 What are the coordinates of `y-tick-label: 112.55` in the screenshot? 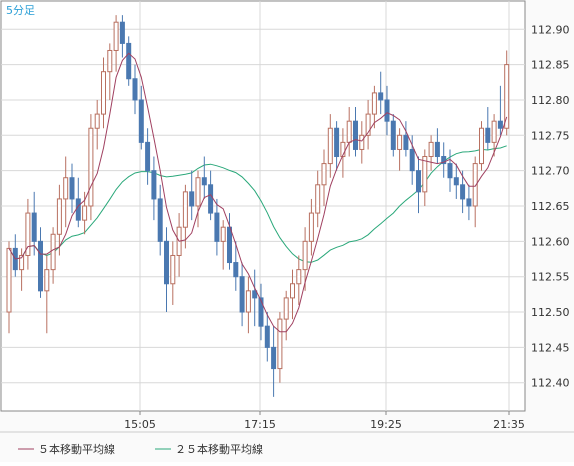 It's located at (550, 277).